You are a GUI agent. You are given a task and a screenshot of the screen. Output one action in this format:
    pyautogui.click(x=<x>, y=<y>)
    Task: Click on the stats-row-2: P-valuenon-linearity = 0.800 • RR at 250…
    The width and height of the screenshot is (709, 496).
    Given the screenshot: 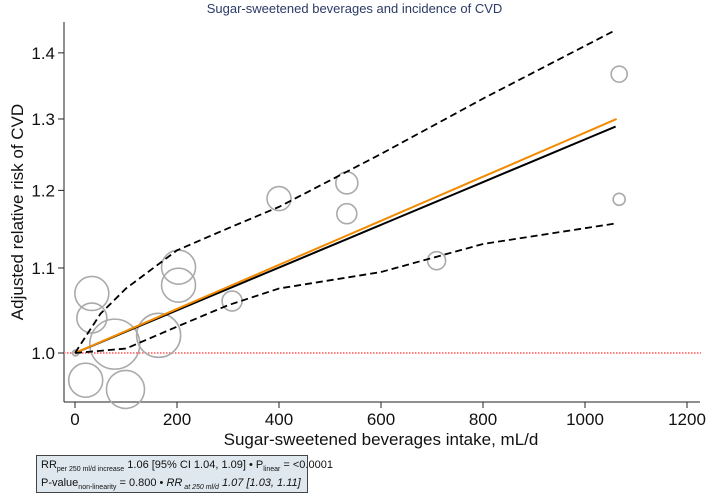 What is the action you would take?
    pyautogui.click(x=171, y=484)
    